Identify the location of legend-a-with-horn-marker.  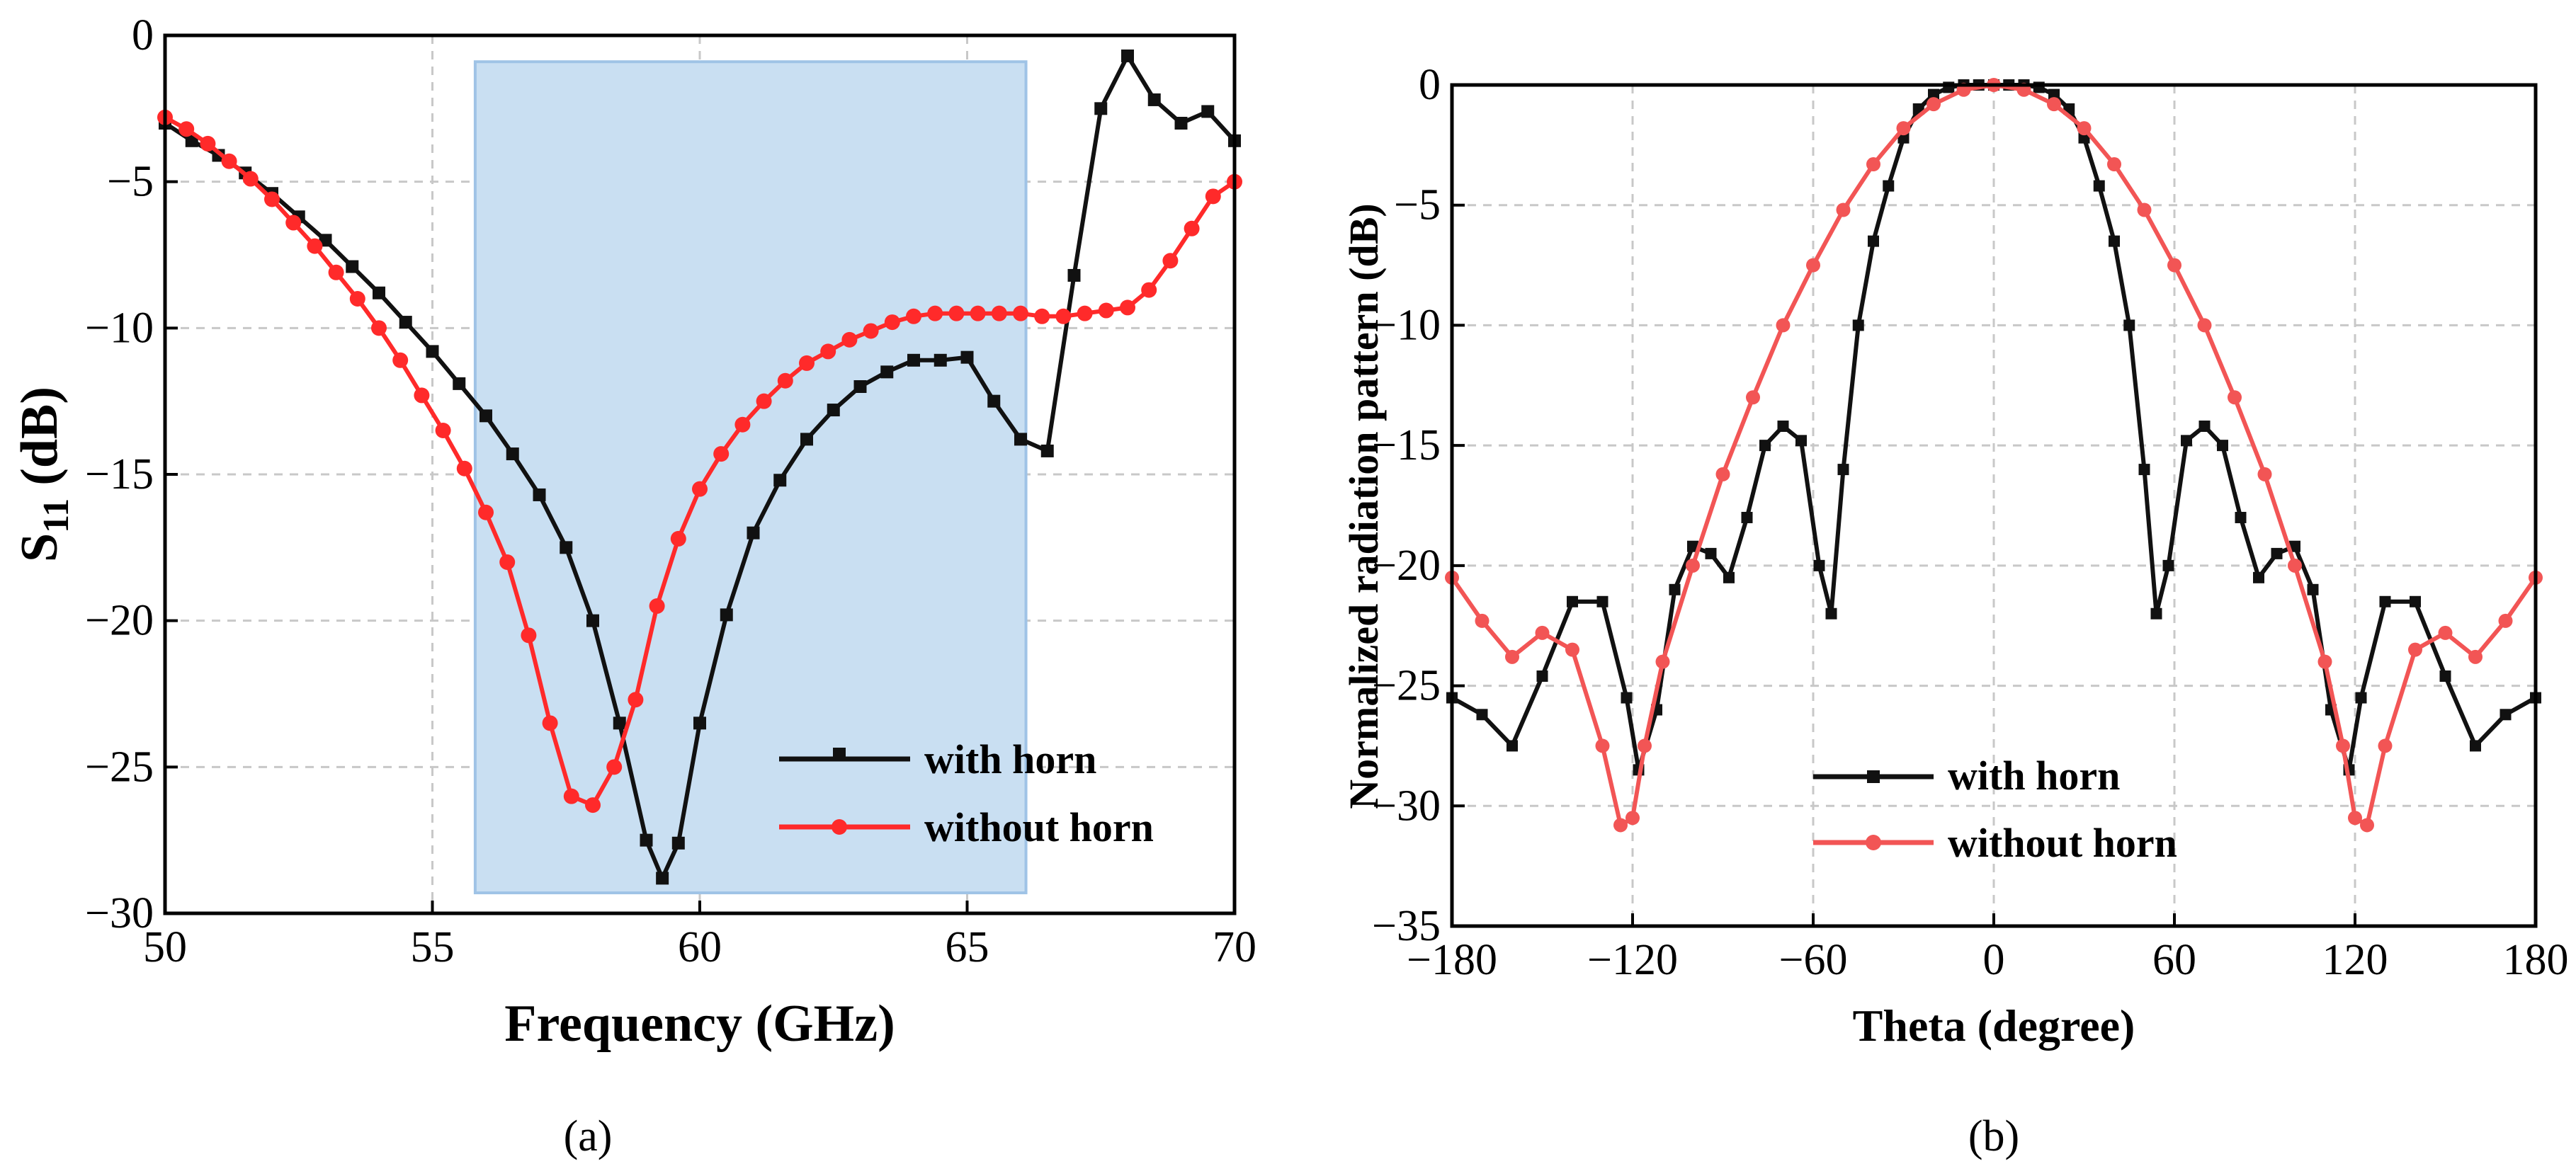
(839, 754).